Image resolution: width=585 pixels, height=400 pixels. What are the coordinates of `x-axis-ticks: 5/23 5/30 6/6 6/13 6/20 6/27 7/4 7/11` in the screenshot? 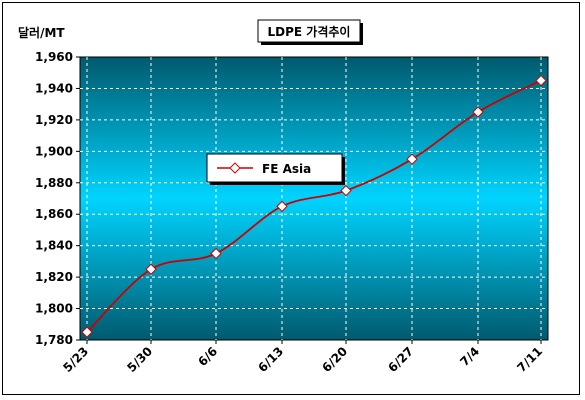 It's located at (302, 357).